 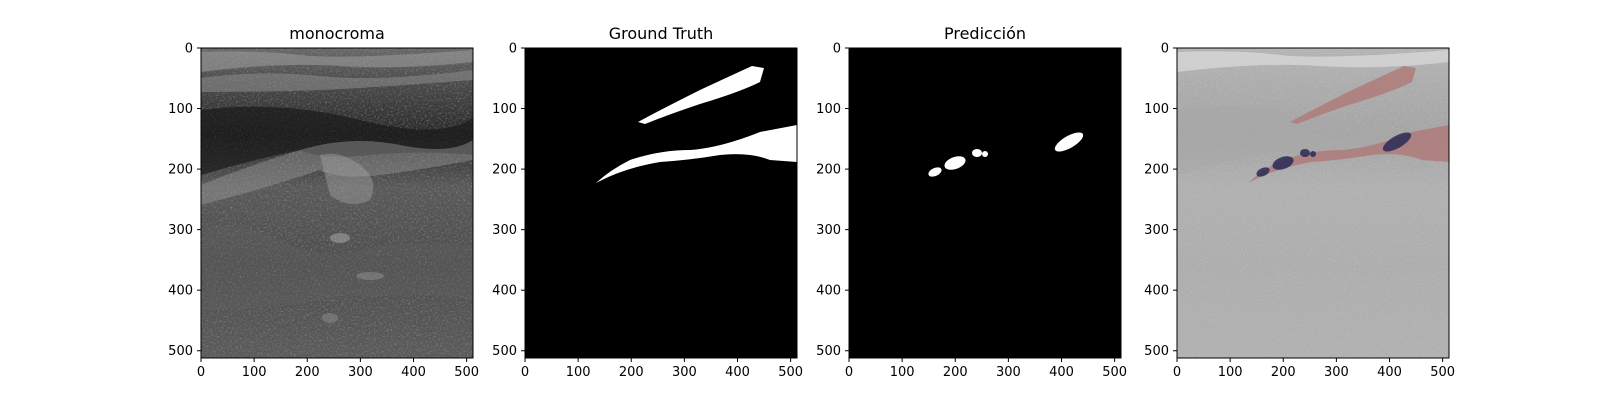 What do you see at coordinates (701, 95) in the screenshot?
I see `ground-truth-region-upper` at bounding box center [701, 95].